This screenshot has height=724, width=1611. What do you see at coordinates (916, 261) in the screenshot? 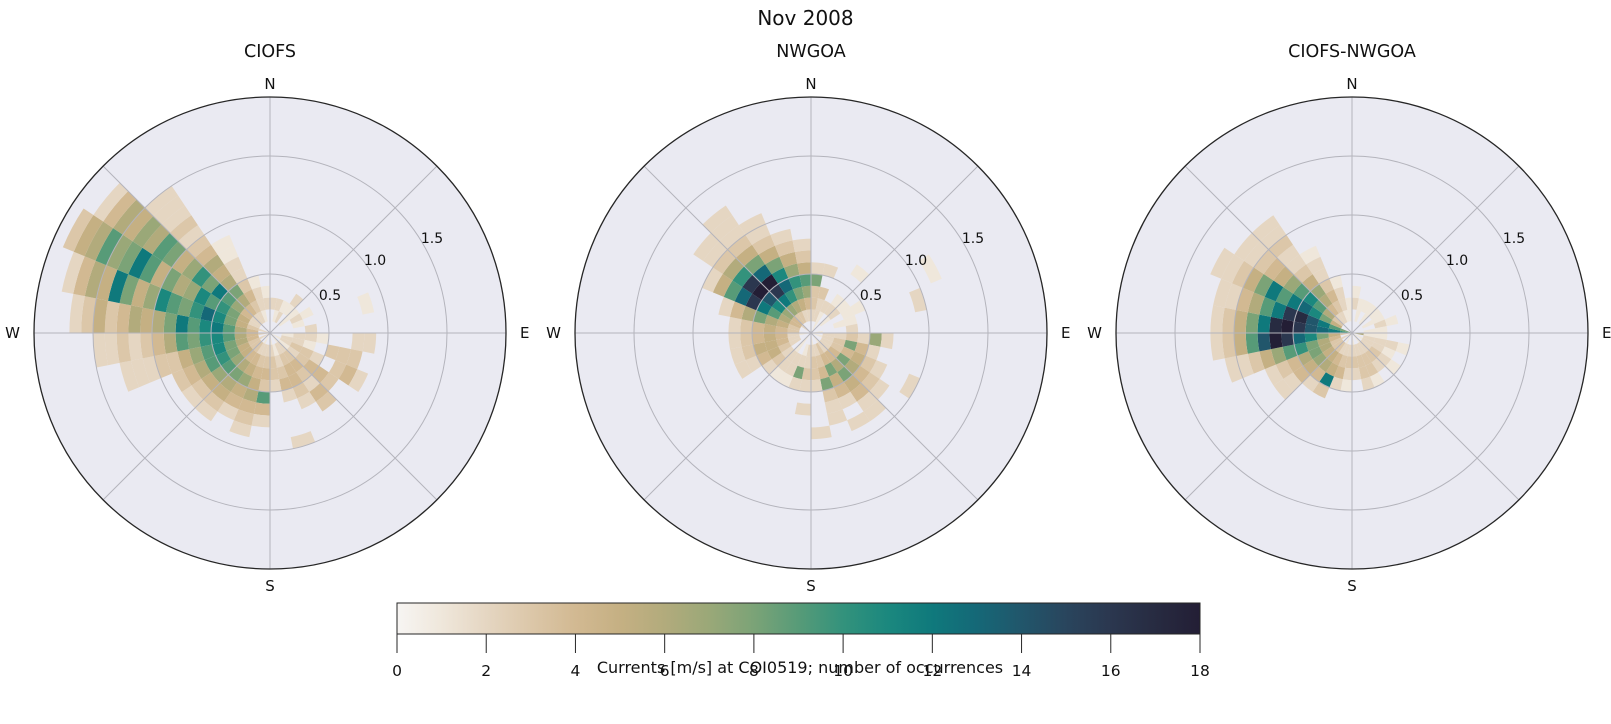
I see `radial-tick-label: 1.0` at bounding box center [916, 261].